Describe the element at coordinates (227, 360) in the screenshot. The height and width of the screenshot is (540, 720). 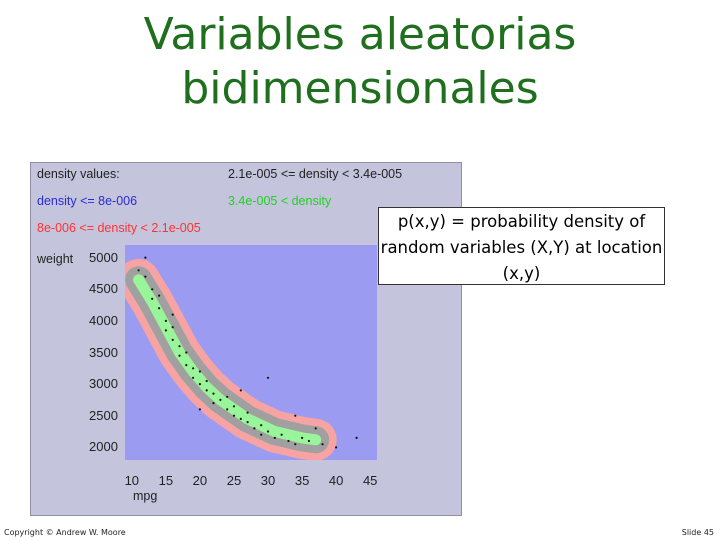
I see `density-band-highest` at that location.